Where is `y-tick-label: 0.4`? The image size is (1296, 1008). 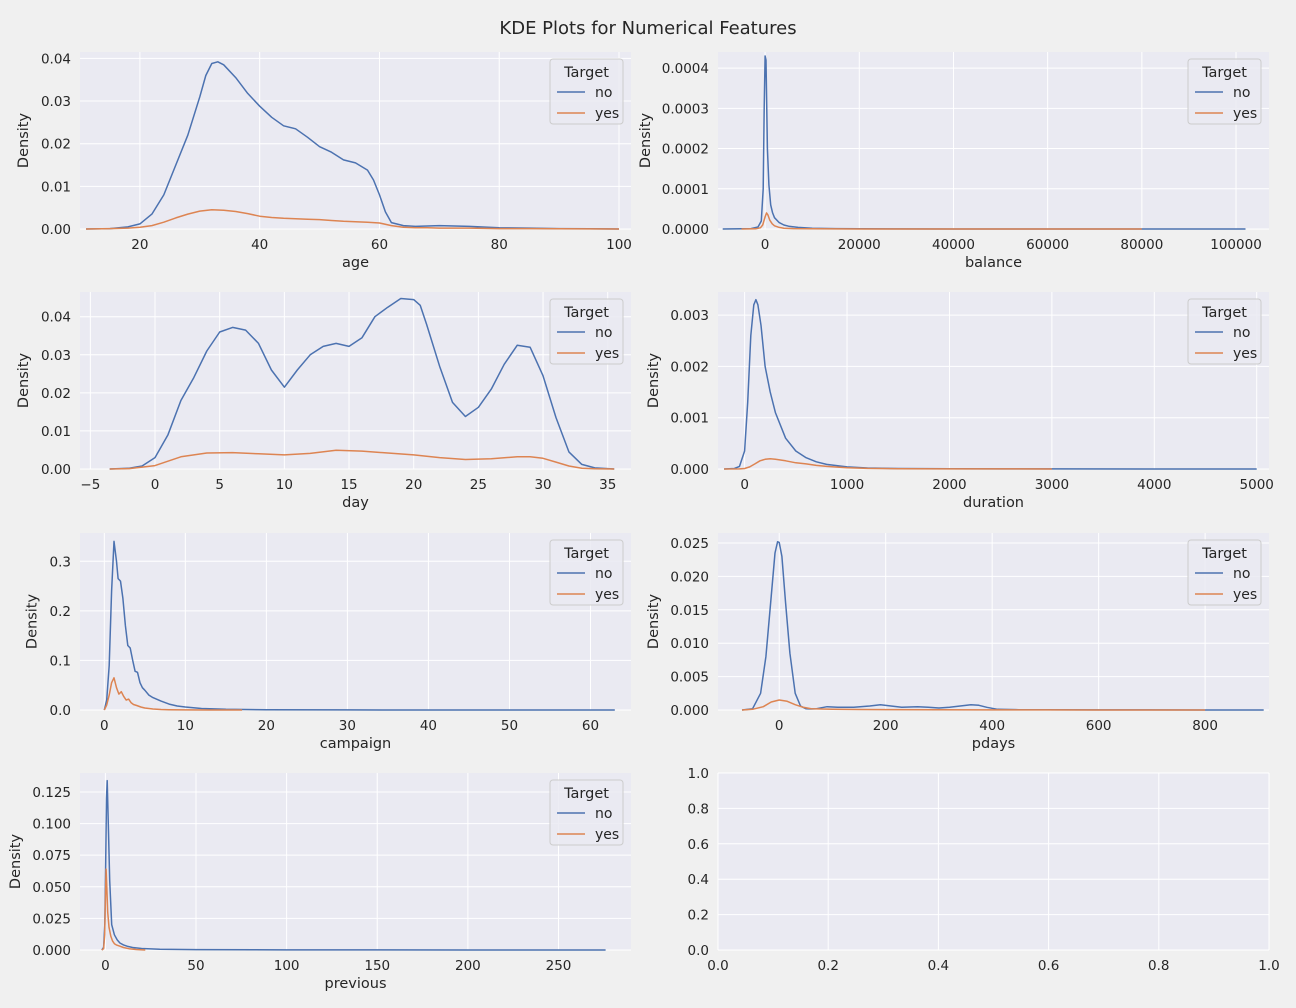 y-tick-label: 0.4 is located at coordinates (698, 880).